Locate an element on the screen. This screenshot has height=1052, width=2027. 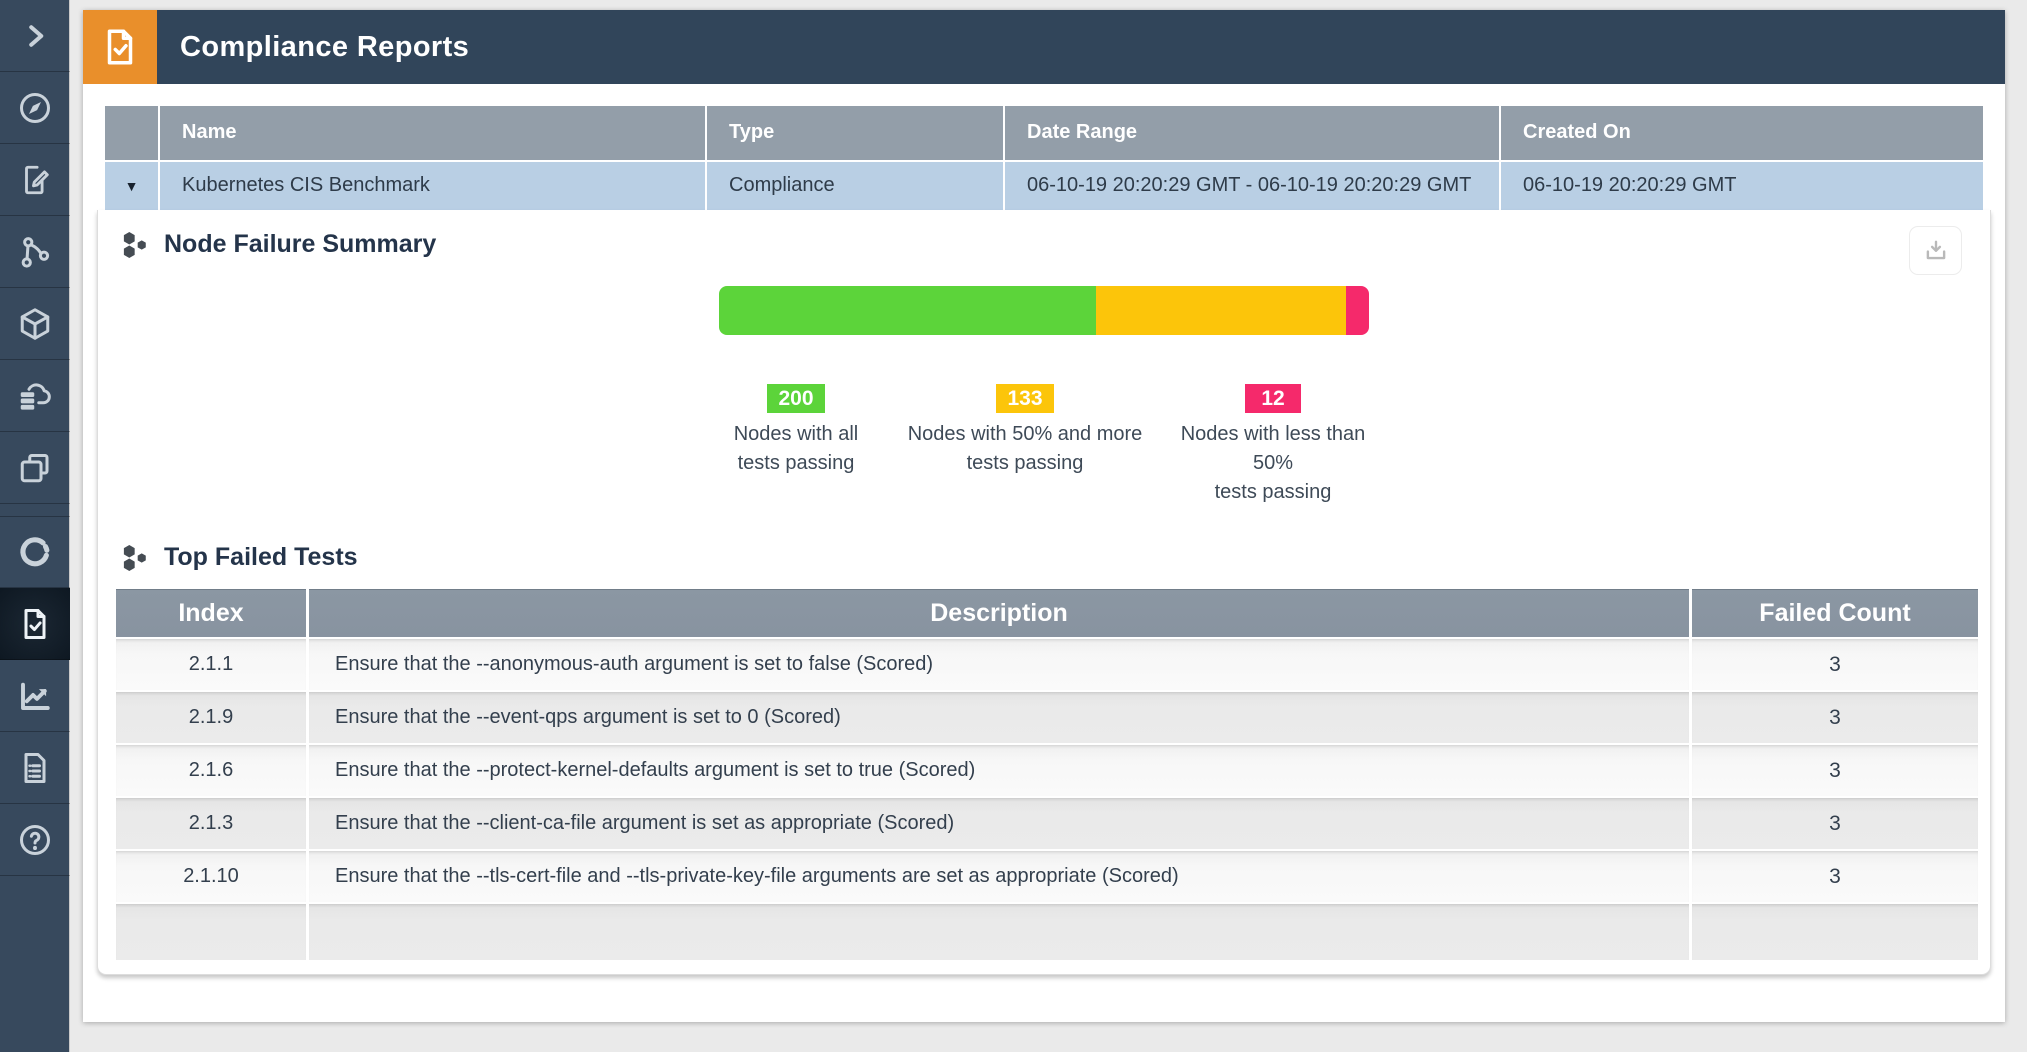
sidebar-item-policy is located at coordinates (35, 180).